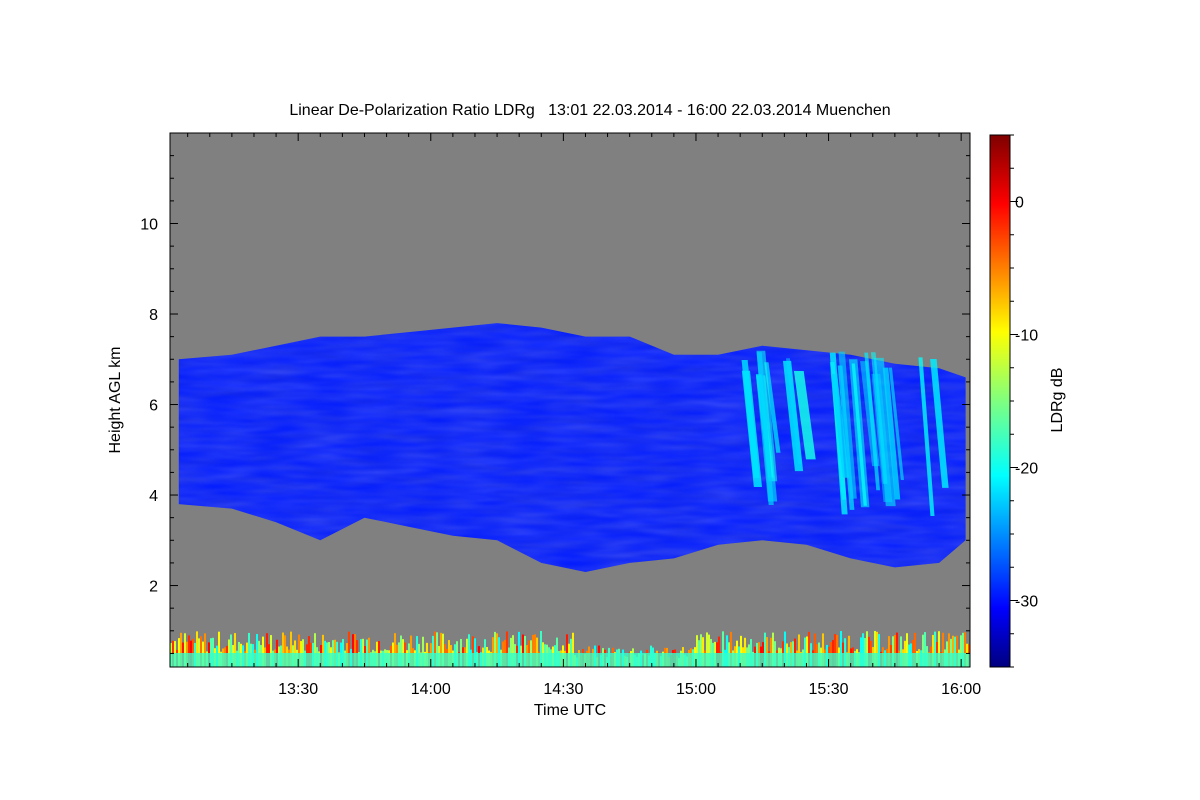 The image size is (1200, 800). Describe the element at coordinates (961, 689) in the screenshot. I see `x-tick-label: 16:00` at that location.